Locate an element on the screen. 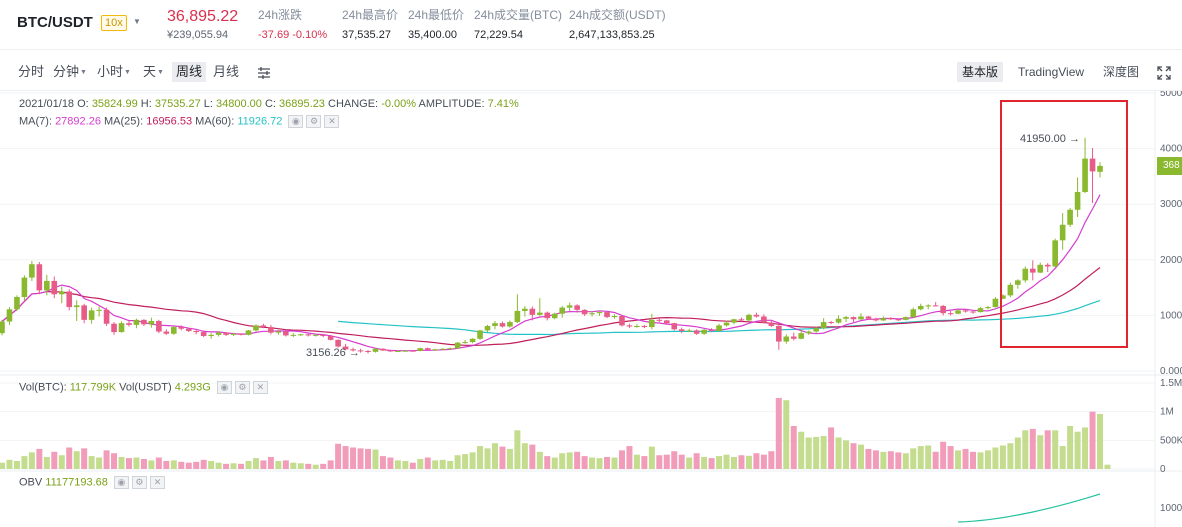  interval-month: 月线 is located at coordinates (226, 71).